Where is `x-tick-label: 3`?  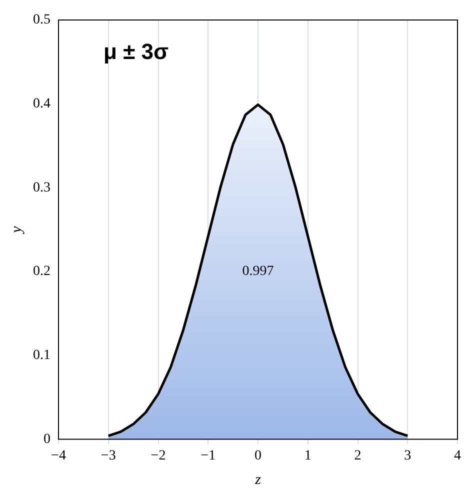
x-tick-label: 3 is located at coordinates (408, 456).